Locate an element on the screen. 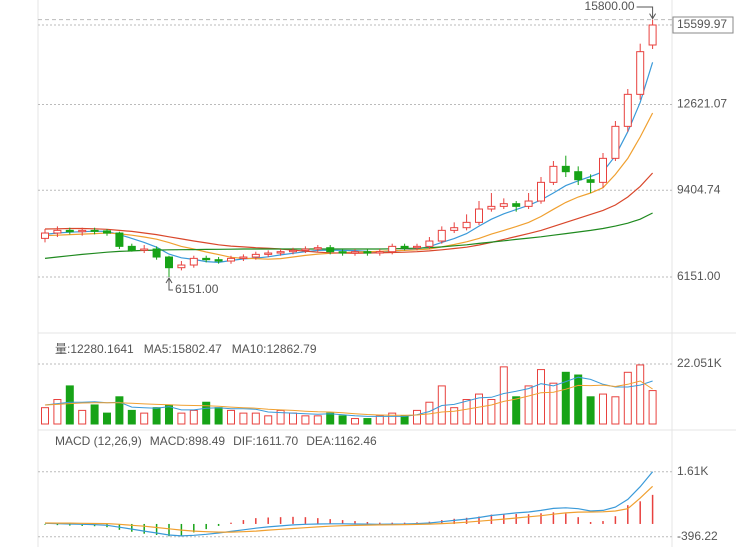 The width and height of the screenshot is (736, 547). y-tick-label: 1.61K is located at coordinates (692, 471).